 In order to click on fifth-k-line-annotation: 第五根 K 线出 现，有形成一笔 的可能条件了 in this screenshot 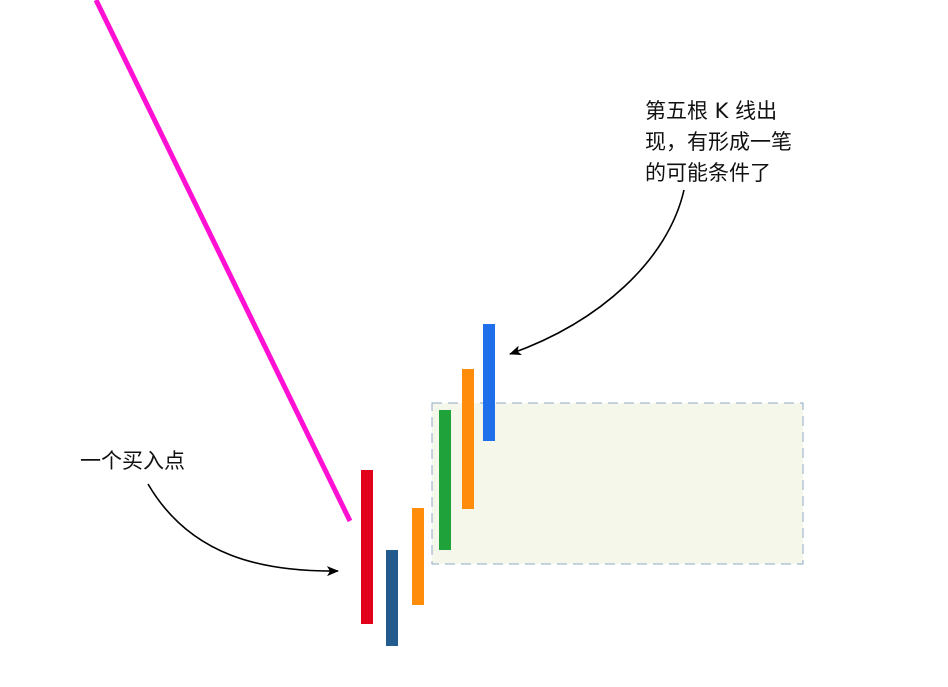, I will do `click(718, 142)`.